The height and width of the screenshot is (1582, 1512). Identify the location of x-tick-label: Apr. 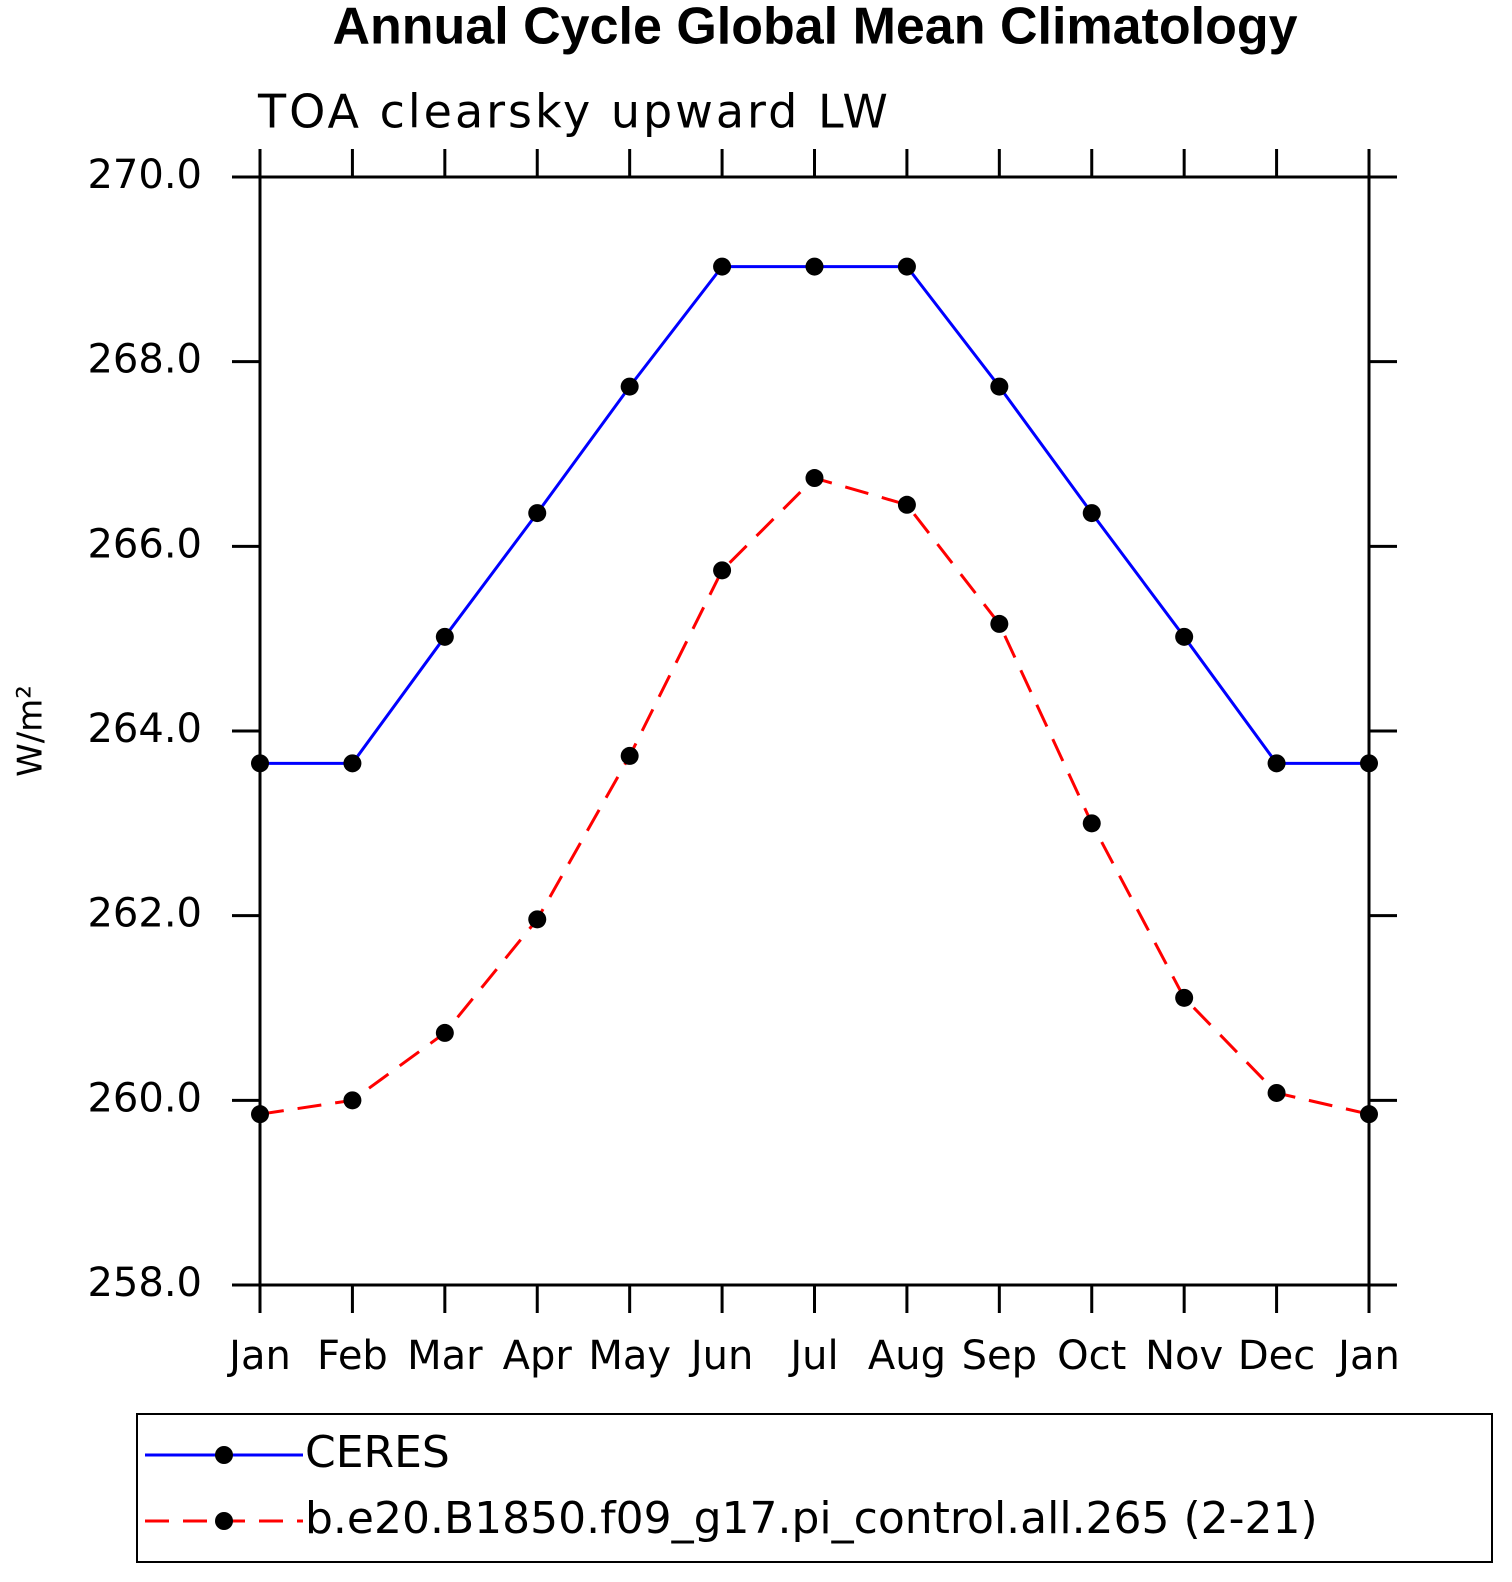
(538, 1356).